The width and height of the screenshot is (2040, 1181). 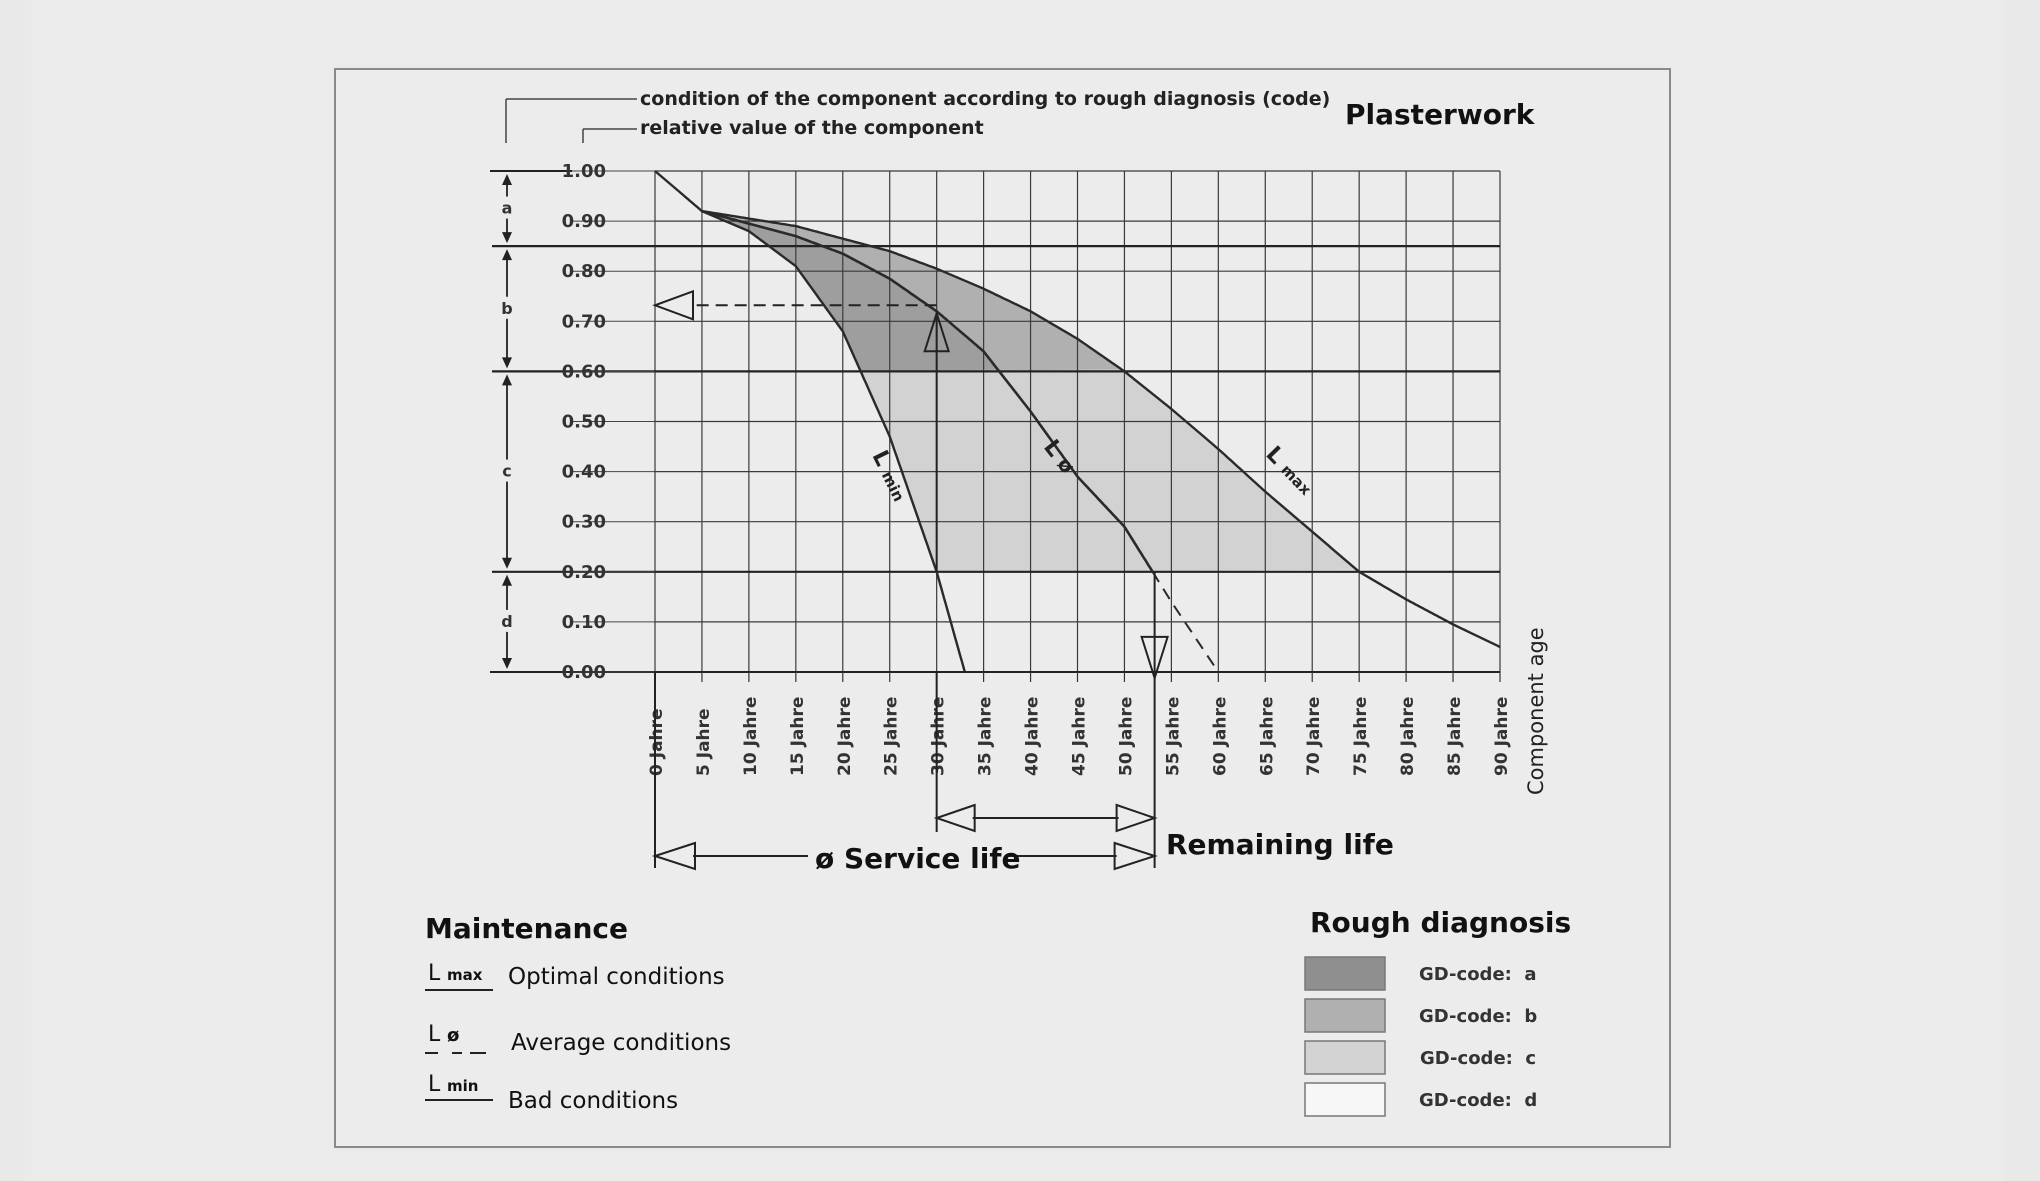 What do you see at coordinates (1185, 622) in the screenshot?
I see `curve-l-avg-extension` at bounding box center [1185, 622].